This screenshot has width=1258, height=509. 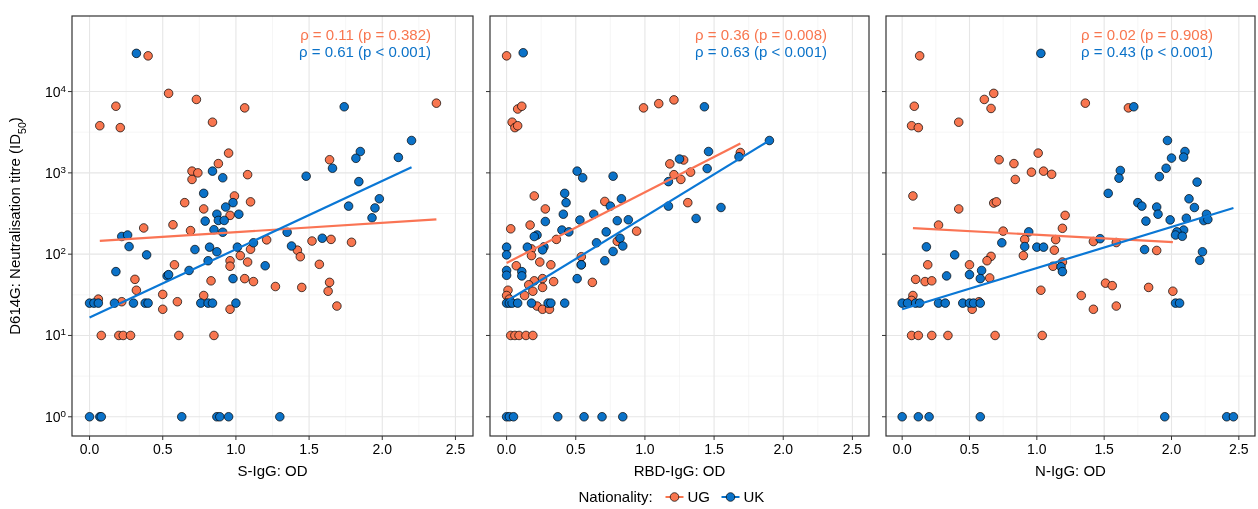 What do you see at coordinates (272, 470) in the screenshot?
I see `x-axis-title: S-IgG: OD` at bounding box center [272, 470].